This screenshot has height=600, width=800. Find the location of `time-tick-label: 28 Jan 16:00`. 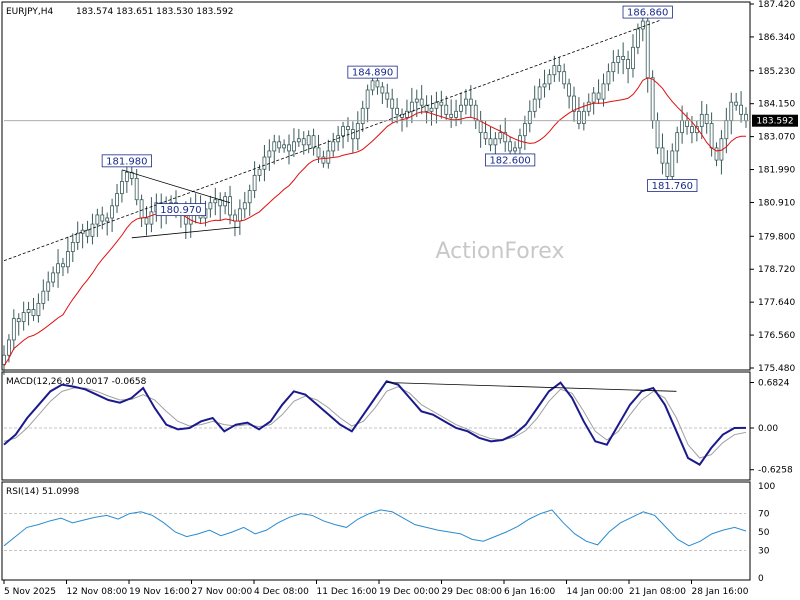

time-tick-label: 28 Jan 16:00 is located at coordinates (720, 592).